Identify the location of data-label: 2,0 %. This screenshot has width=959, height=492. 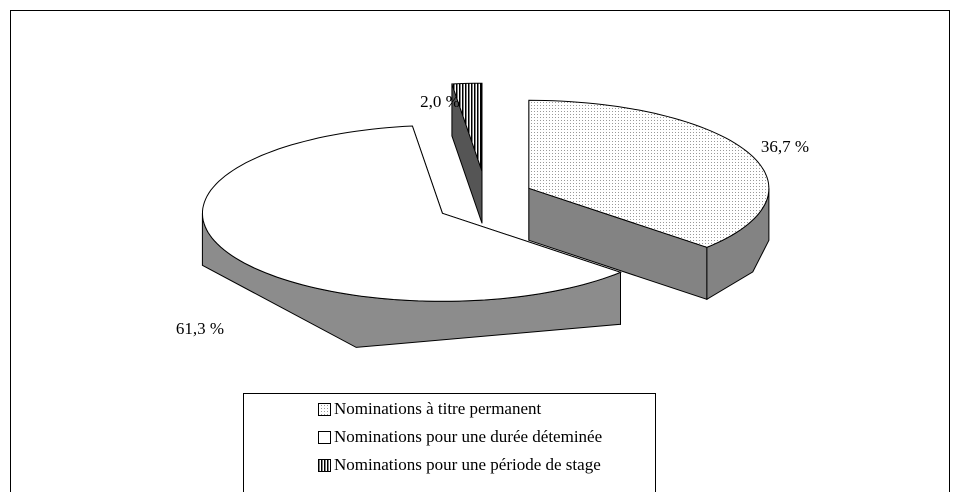
(440, 101).